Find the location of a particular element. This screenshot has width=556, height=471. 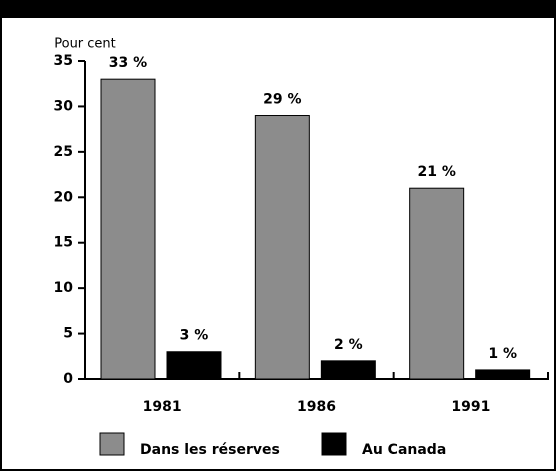

y-tick-label: 30 is located at coordinates (64, 106).